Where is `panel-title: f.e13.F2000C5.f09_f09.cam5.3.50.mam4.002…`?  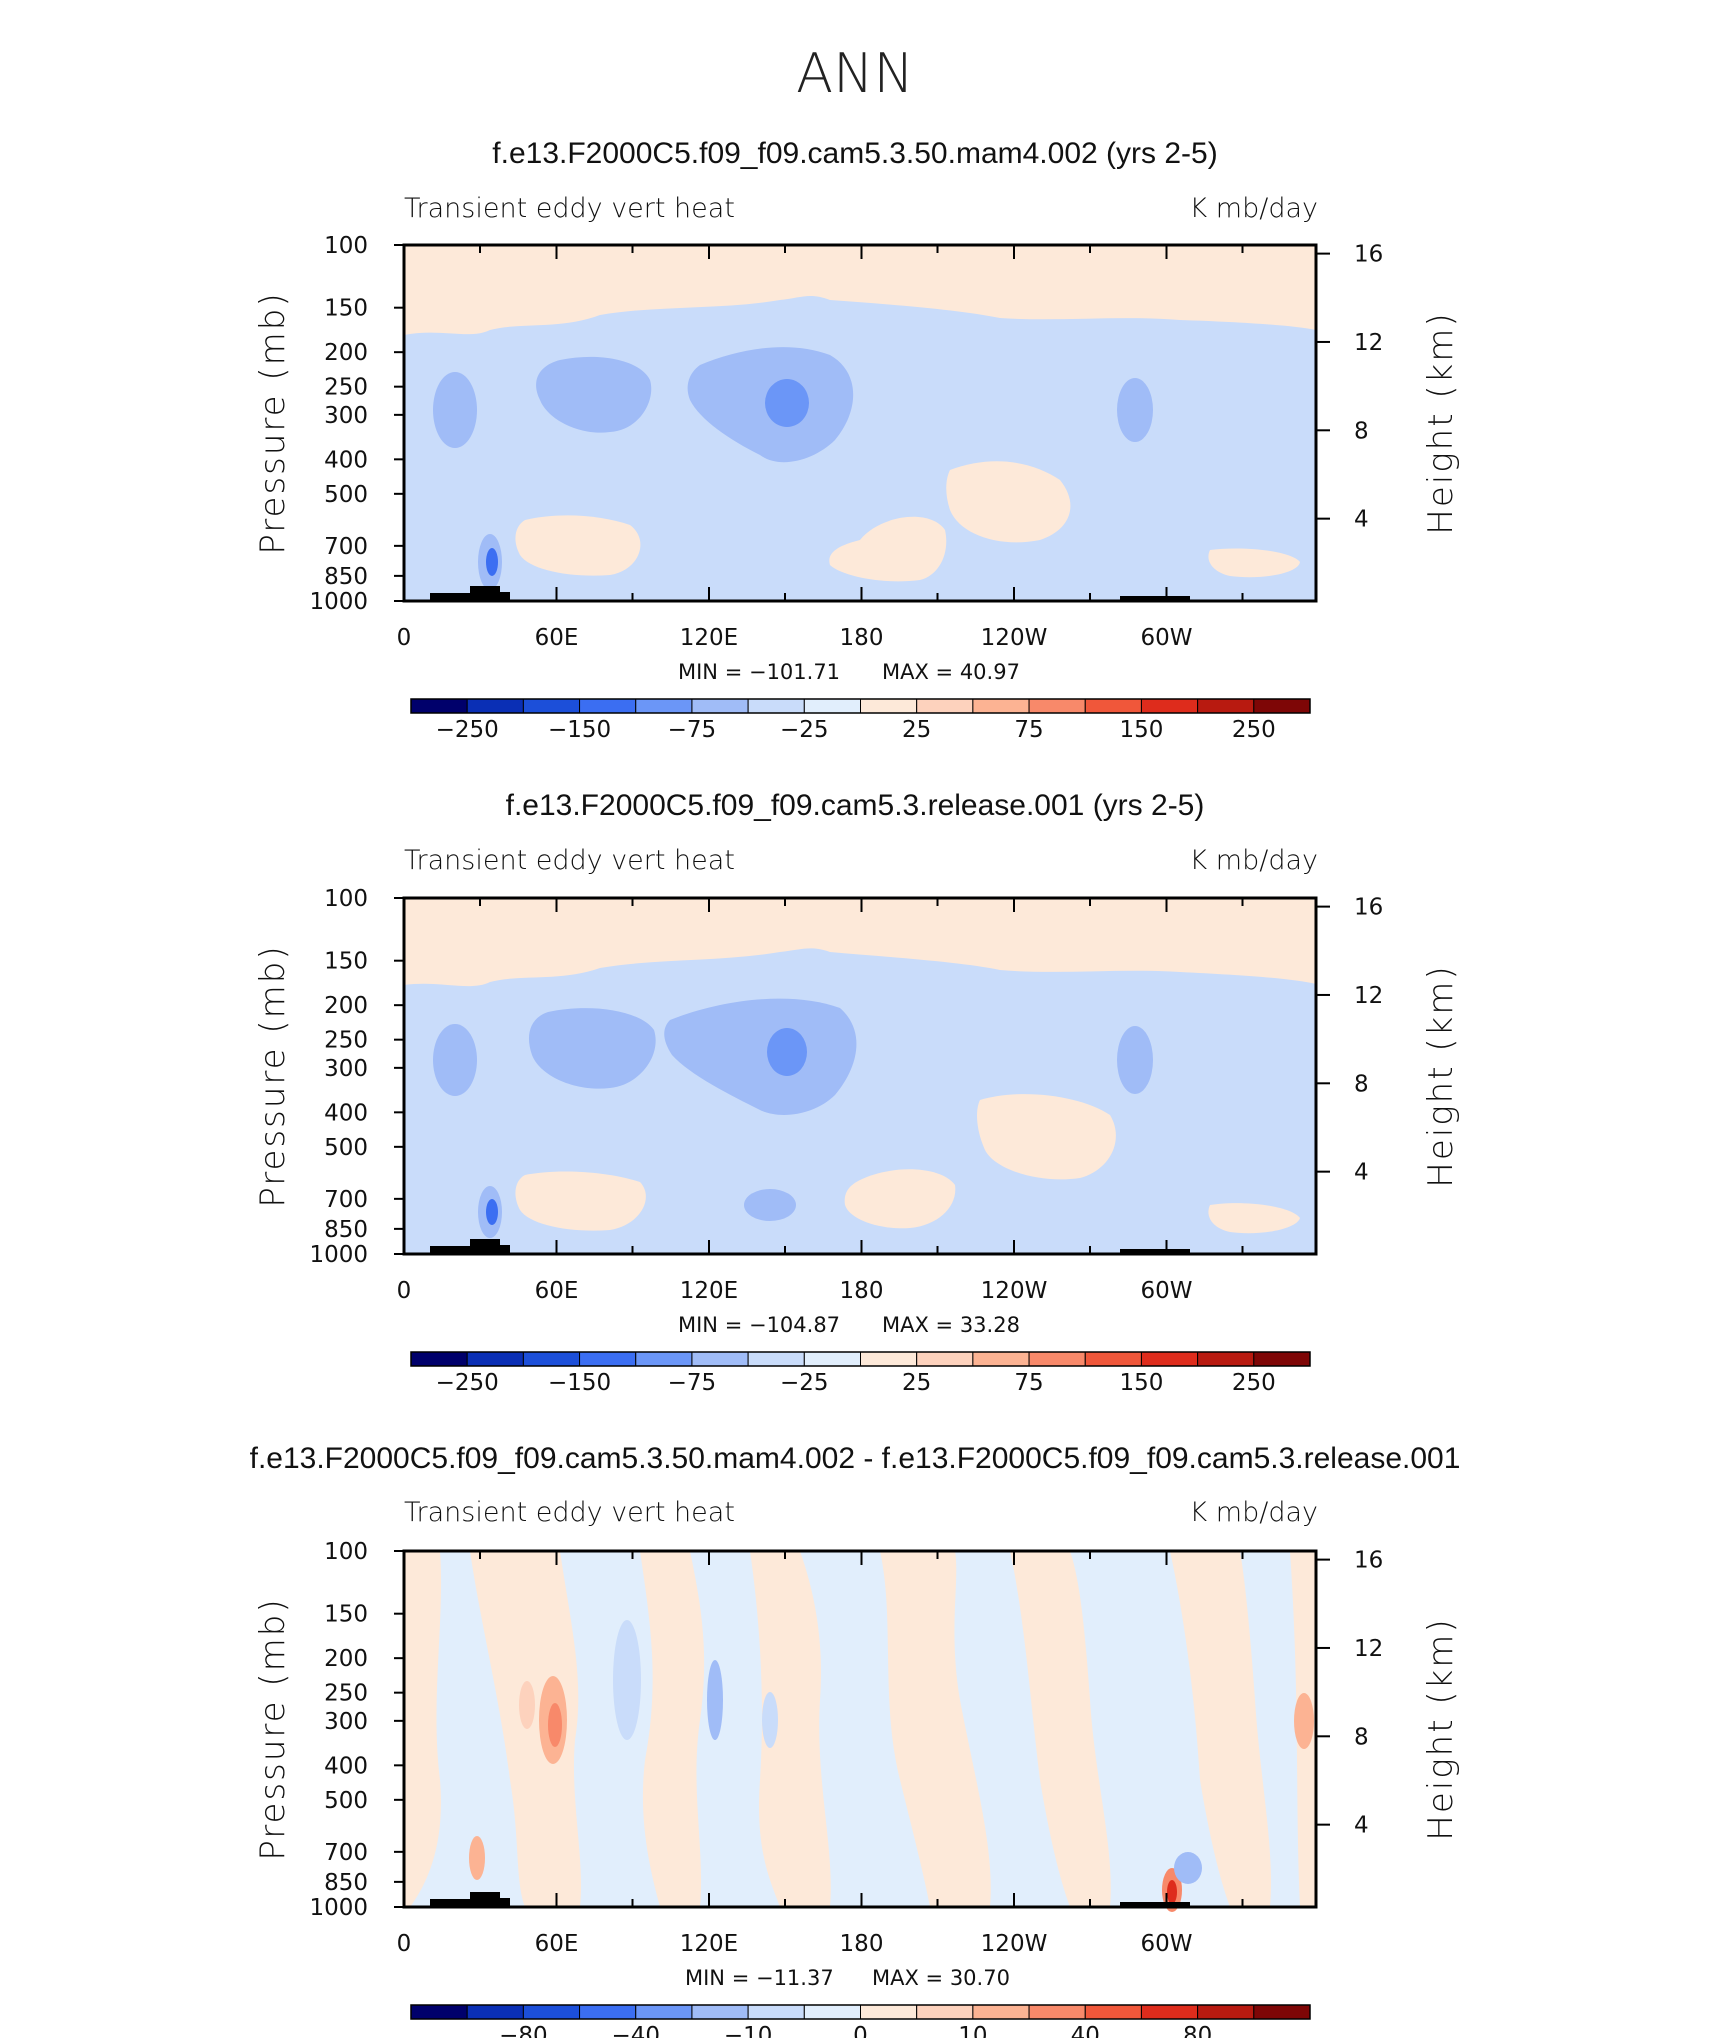 panel-title: f.e13.F2000C5.f09_f09.cam5.3.50.mam4.002… is located at coordinates (854, 153).